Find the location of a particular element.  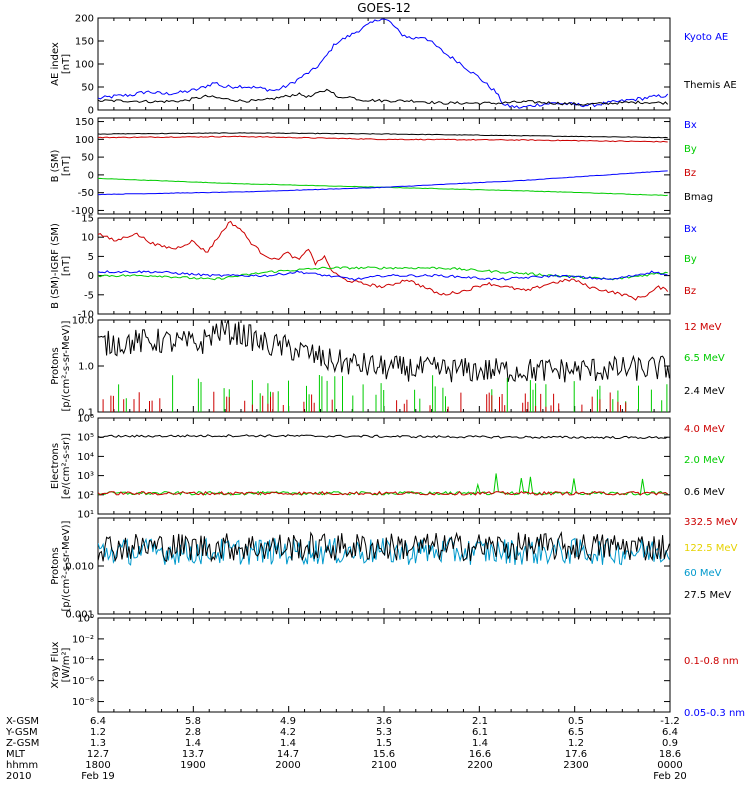

legend-entry: Bz is located at coordinates (690, 173).